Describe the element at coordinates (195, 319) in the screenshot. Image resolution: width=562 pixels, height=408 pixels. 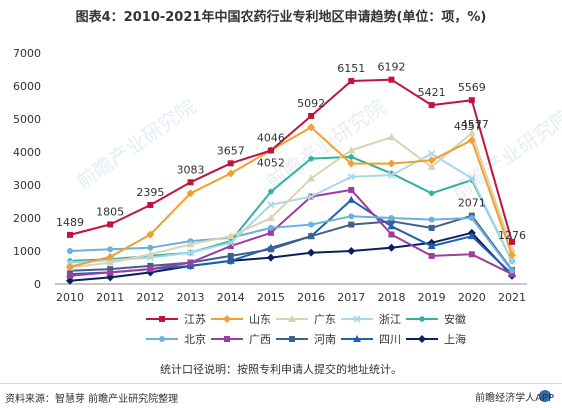
I see `legend-label: 江苏` at that location.